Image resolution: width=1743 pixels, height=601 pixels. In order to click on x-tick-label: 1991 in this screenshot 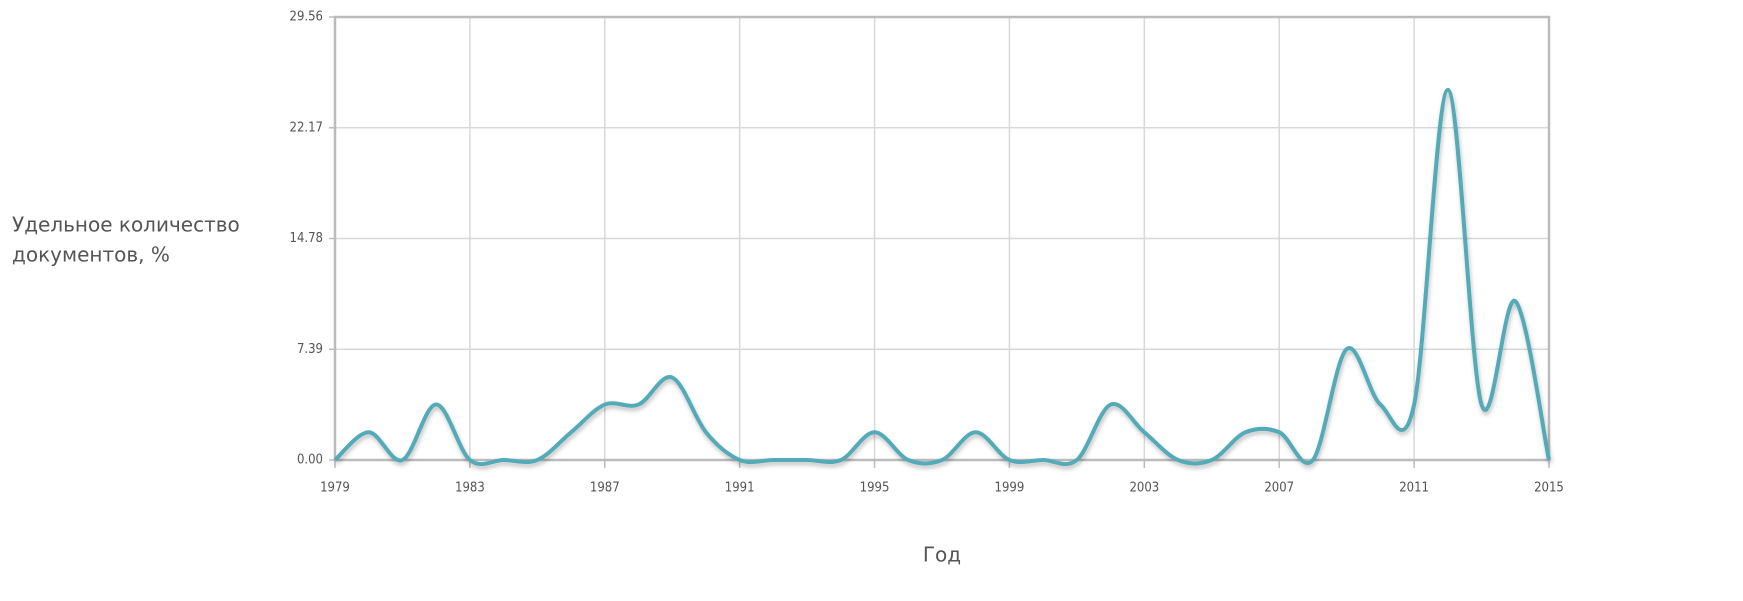, I will do `click(740, 488)`.